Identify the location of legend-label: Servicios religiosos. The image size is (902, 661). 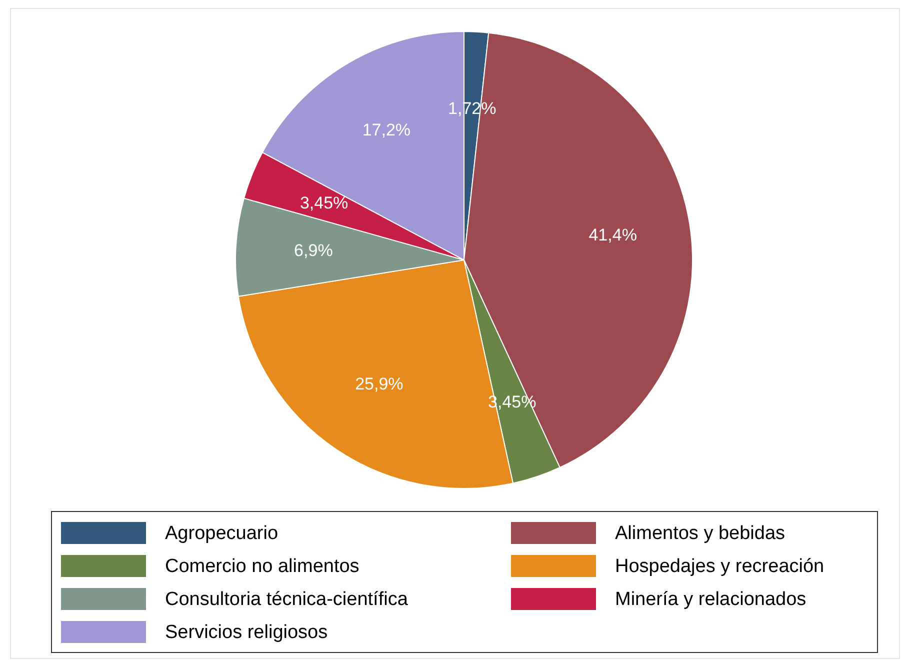
(246, 633).